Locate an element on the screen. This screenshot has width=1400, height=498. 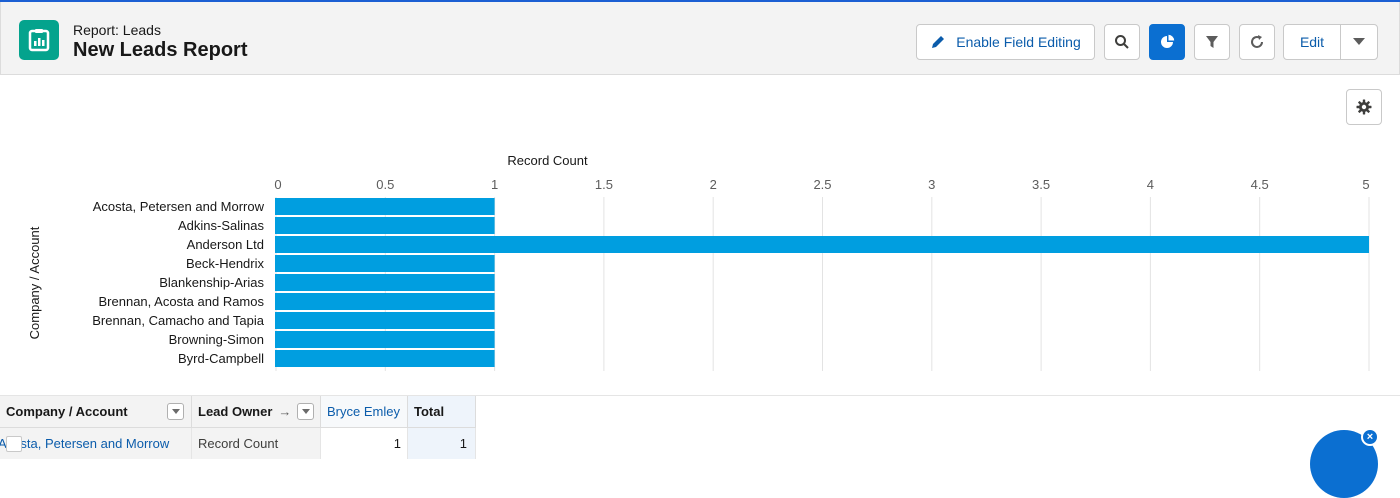
chevron-down-icon is located at coordinates (1359, 41).